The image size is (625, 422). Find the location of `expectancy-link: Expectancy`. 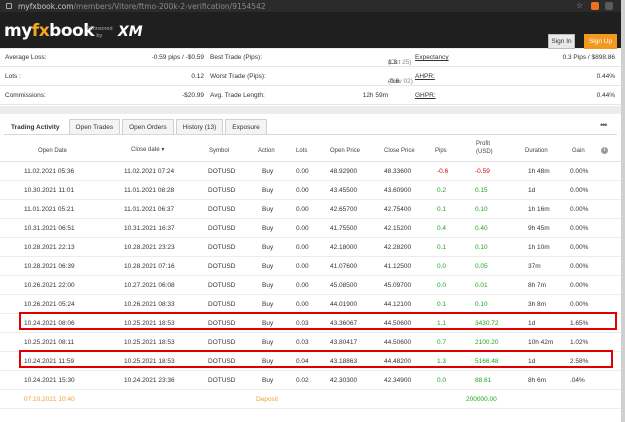

expectancy-link: Expectancy is located at coordinates (432, 57).